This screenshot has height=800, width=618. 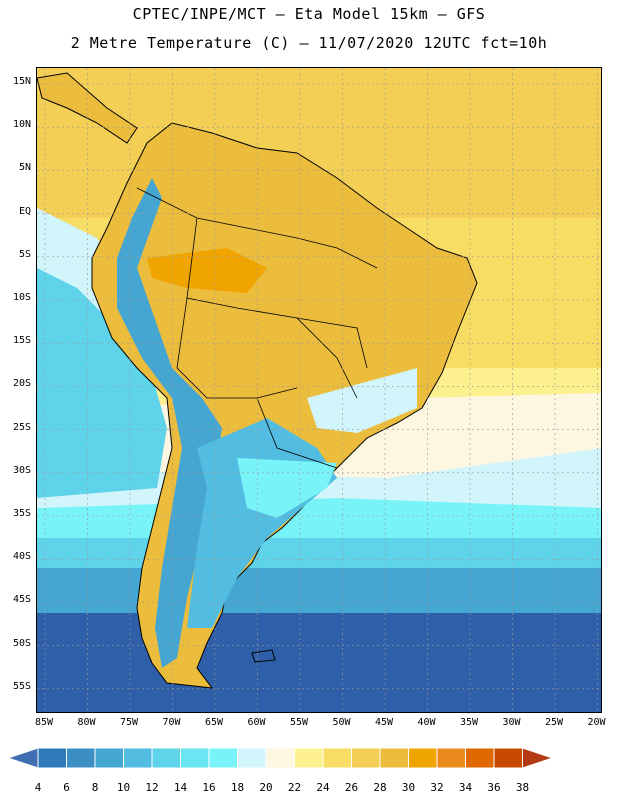 What do you see at coordinates (95, 787) in the screenshot?
I see `color-scale-label: 8` at bounding box center [95, 787].